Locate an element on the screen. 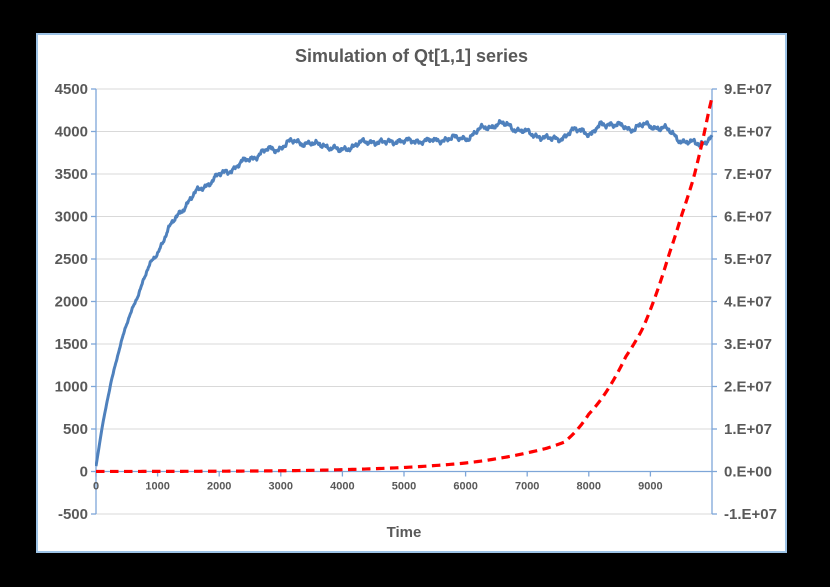 The width and height of the screenshot is (830, 587). x-axis-tick-label: 6000 is located at coordinates (465, 487).